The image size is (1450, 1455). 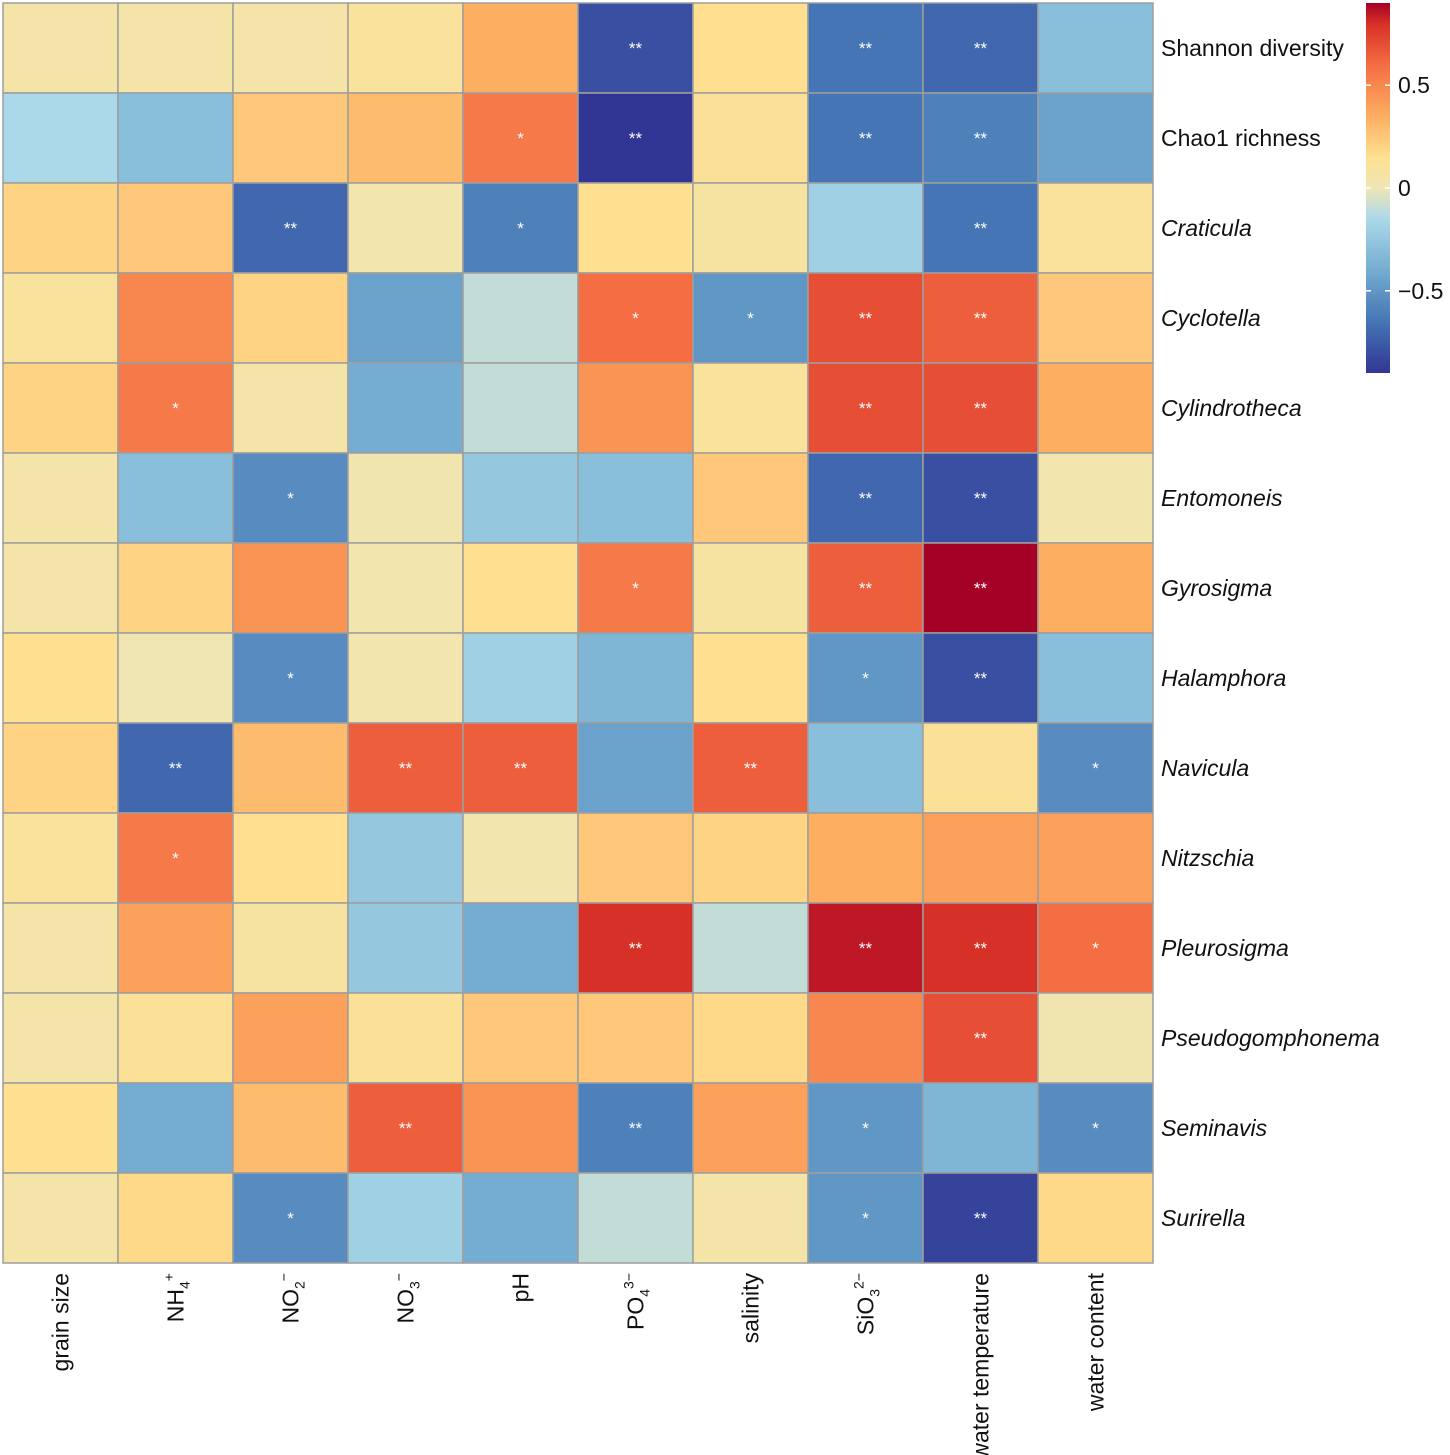 What do you see at coordinates (292, 1298) in the screenshot?
I see `column-label: NO2−` at bounding box center [292, 1298].